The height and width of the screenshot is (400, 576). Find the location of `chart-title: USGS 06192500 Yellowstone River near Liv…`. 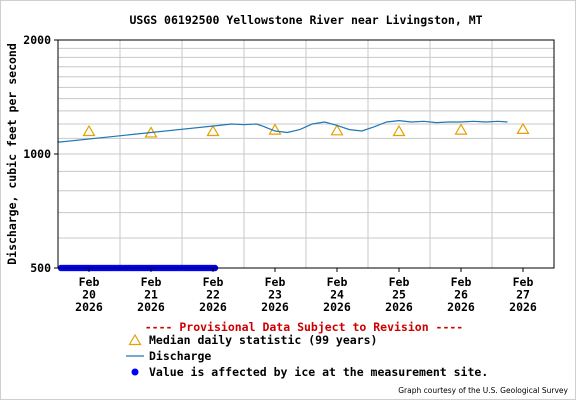

chart-title: USGS 06192500 Yellowstone River near Liv… is located at coordinates (305, 20).